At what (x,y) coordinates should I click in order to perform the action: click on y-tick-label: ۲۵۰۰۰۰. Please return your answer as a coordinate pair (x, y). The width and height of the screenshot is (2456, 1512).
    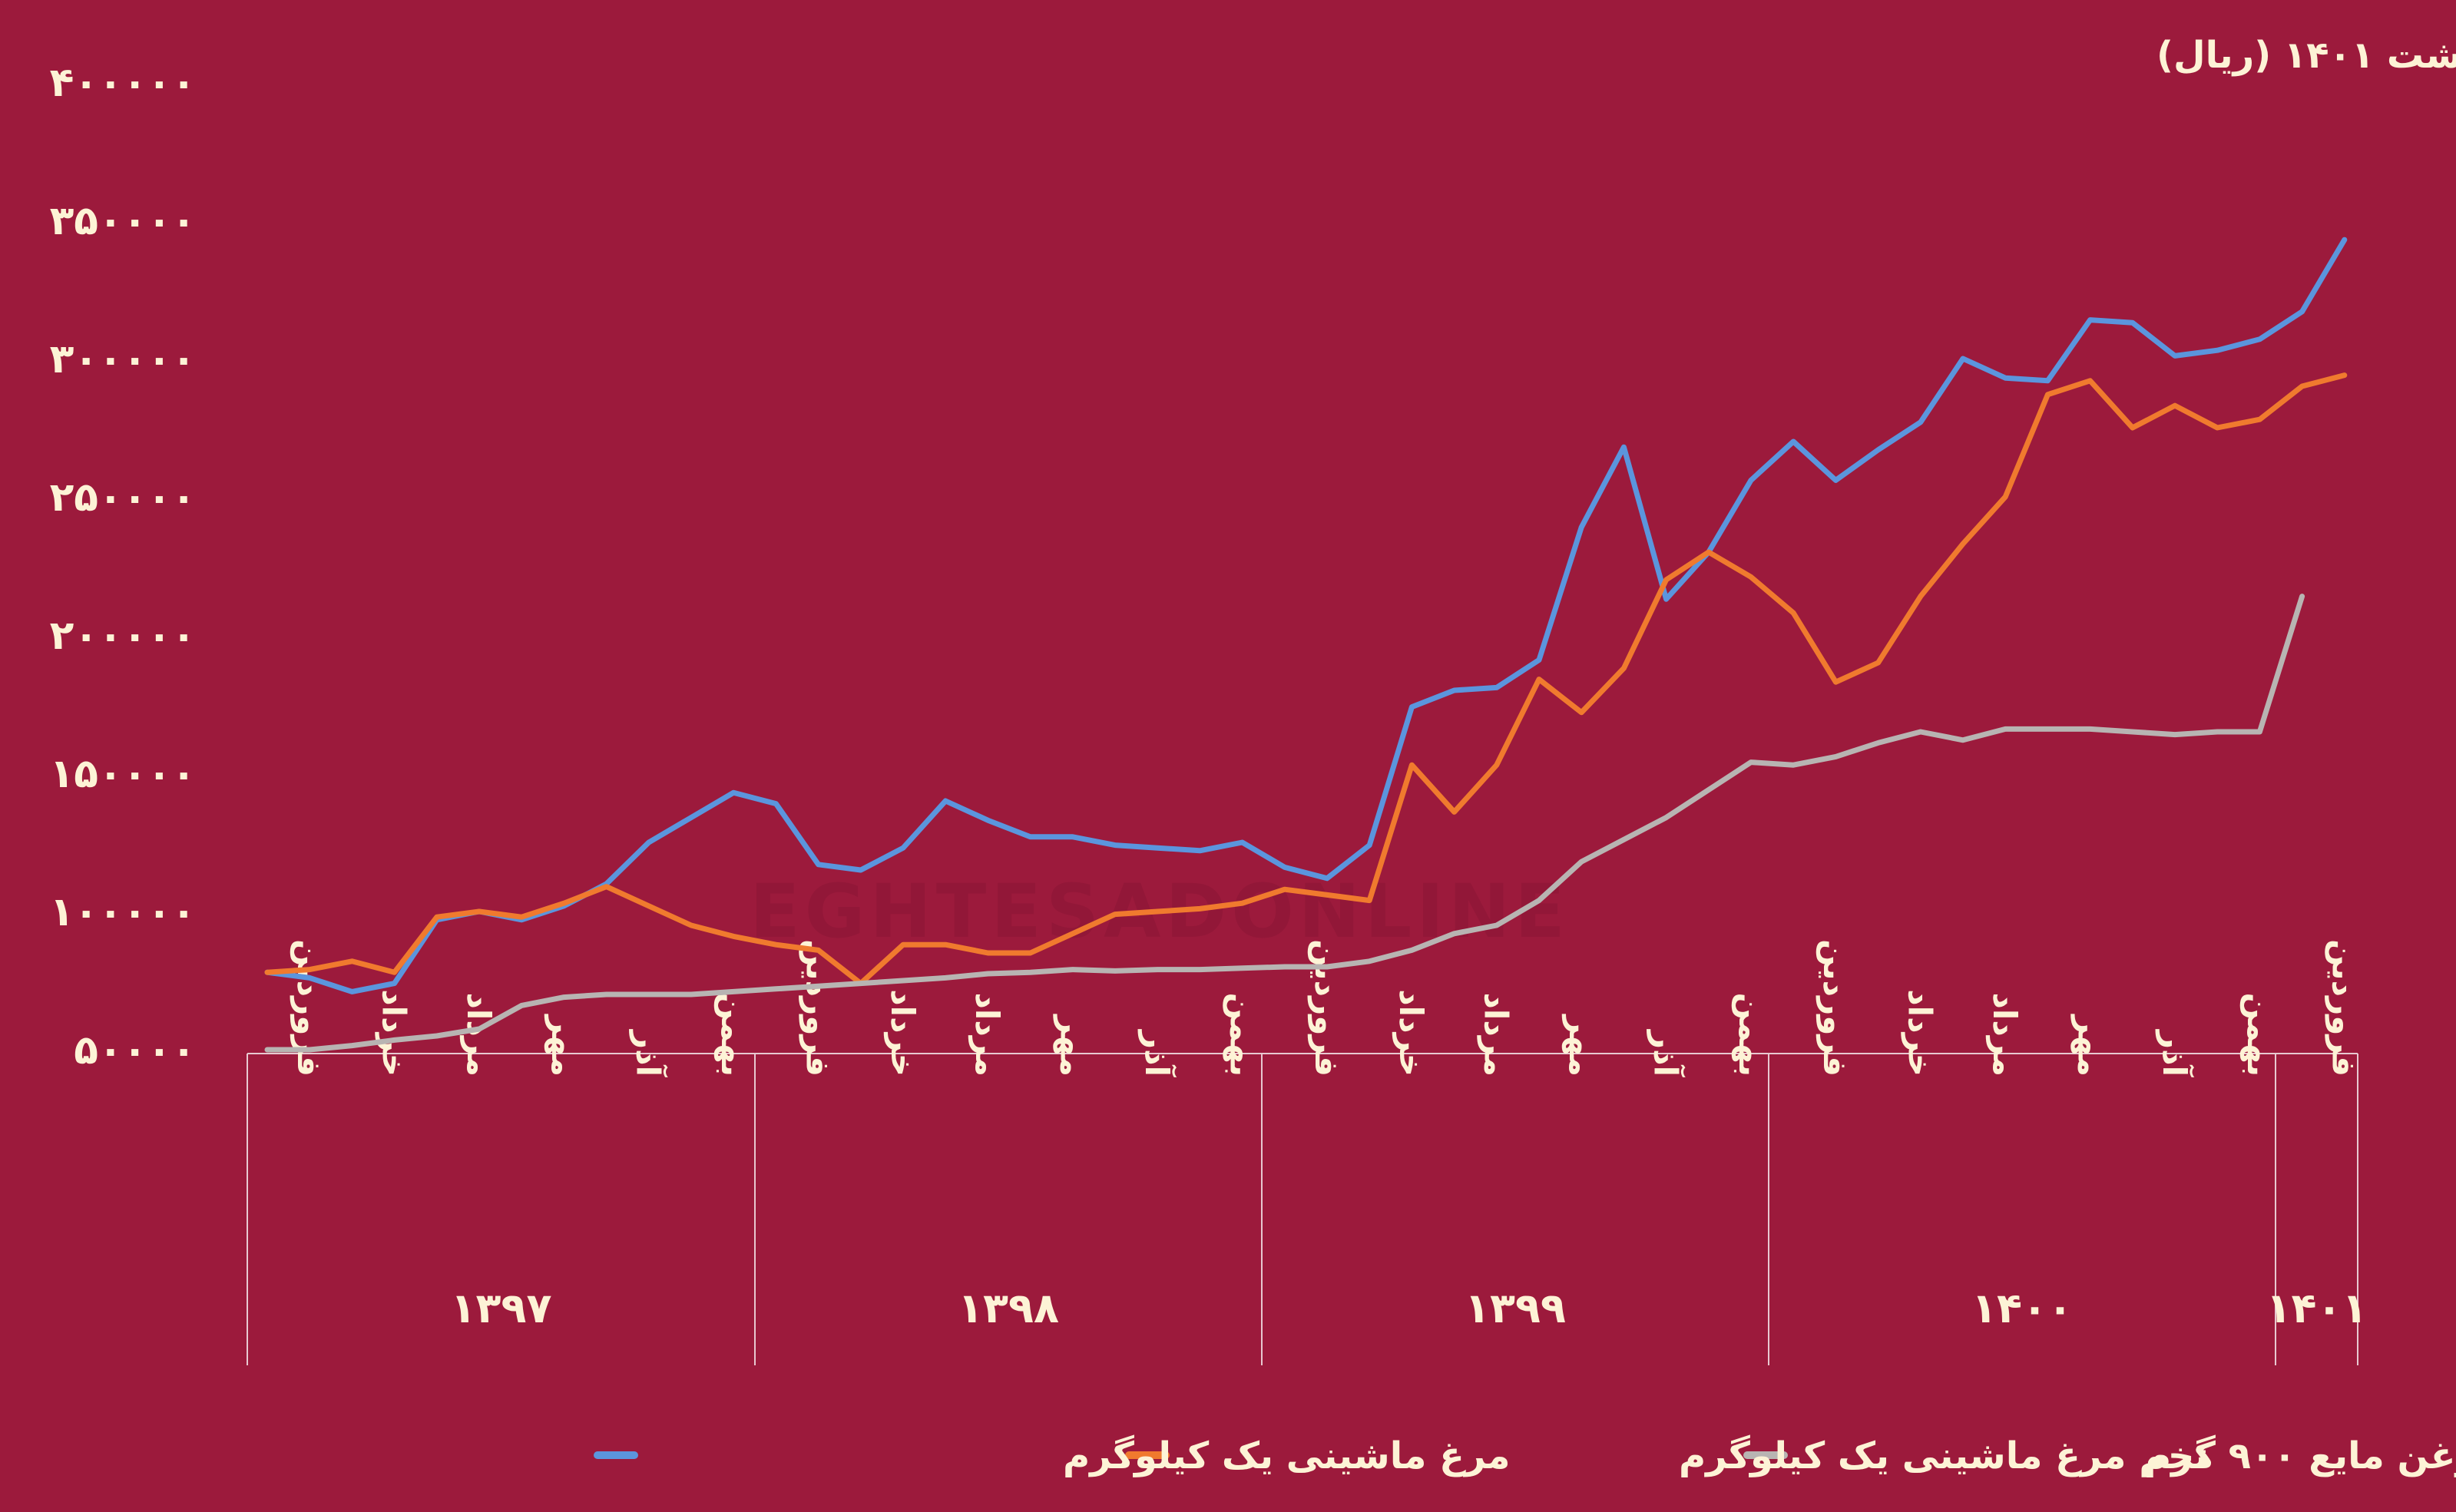
    Looking at the image, I should click on (123, 498).